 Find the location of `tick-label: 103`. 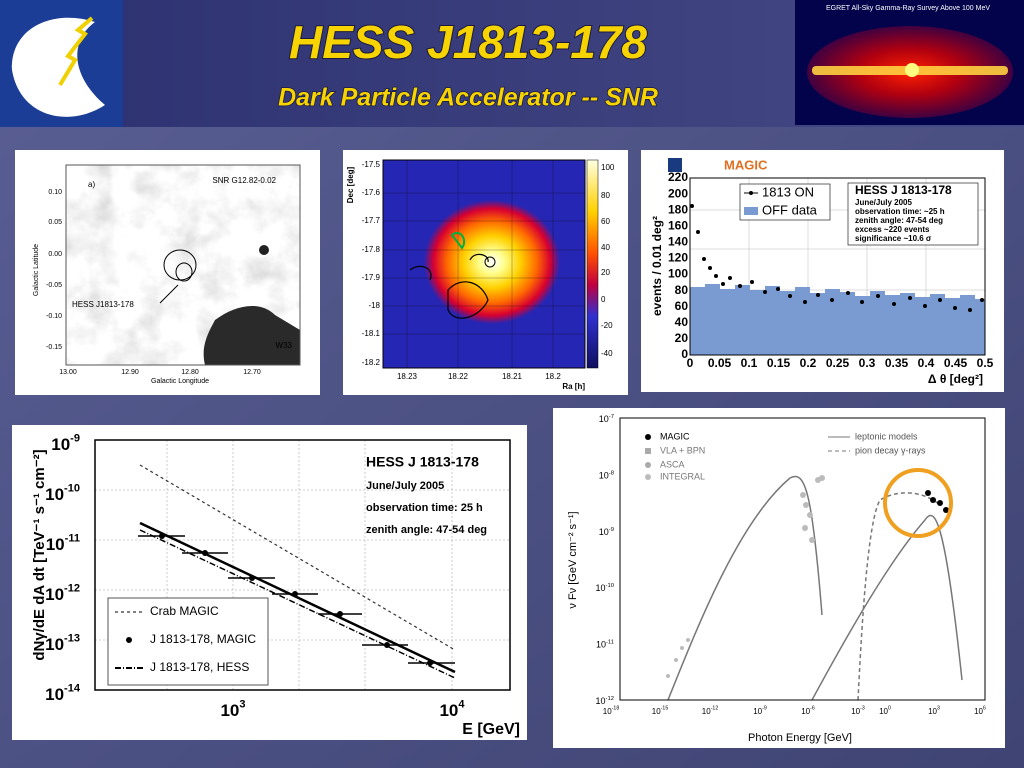

tick-label: 103 is located at coordinates (934, 711).